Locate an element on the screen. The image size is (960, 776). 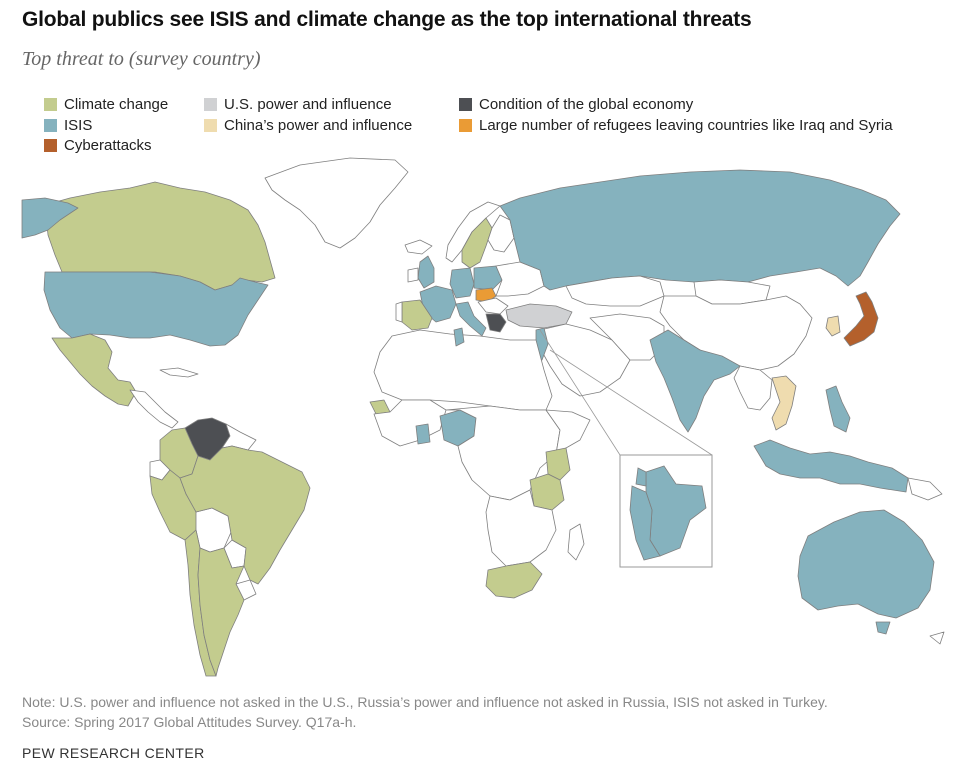
country-sweden is located at coordinates (477, 243).